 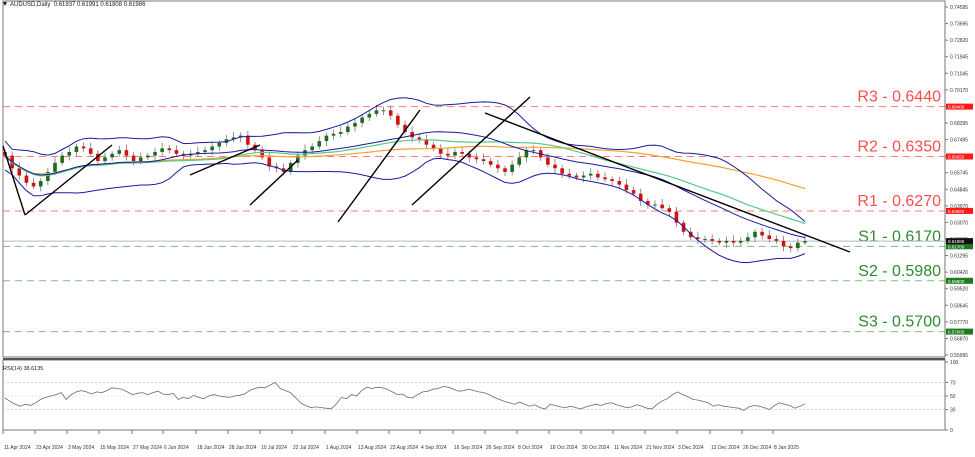 I want to click on x-axis-tick-label: 8 Jan 2025, so click(x=786, y=448).